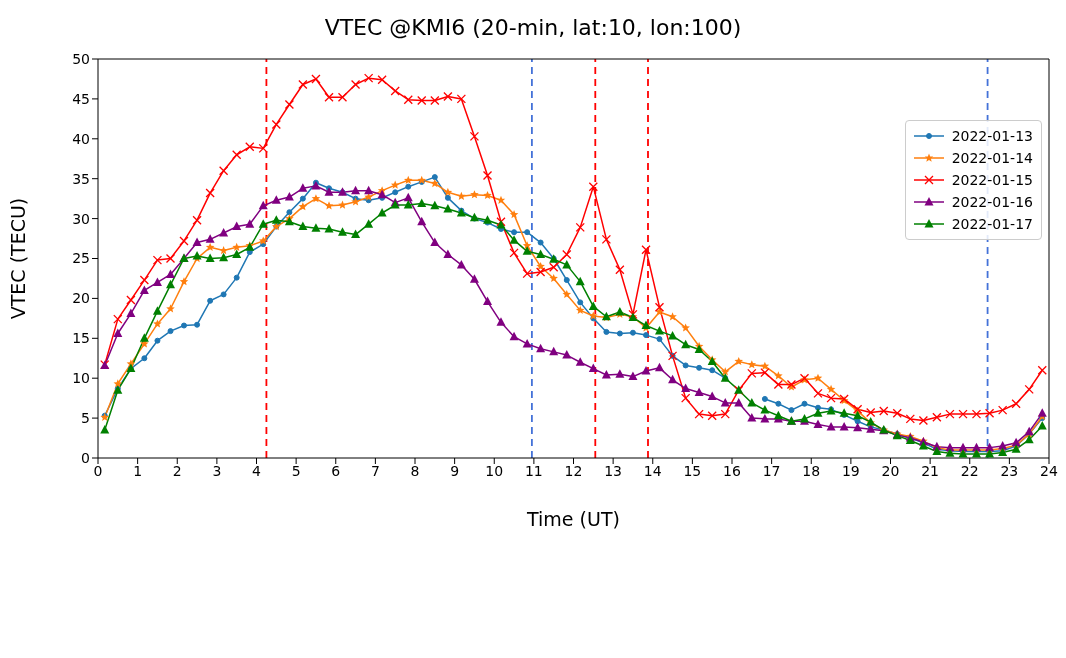 The width and height of the screenshot is (1066, 658). I want to click on legend-label: 2022-01-16, so click(992, 202).